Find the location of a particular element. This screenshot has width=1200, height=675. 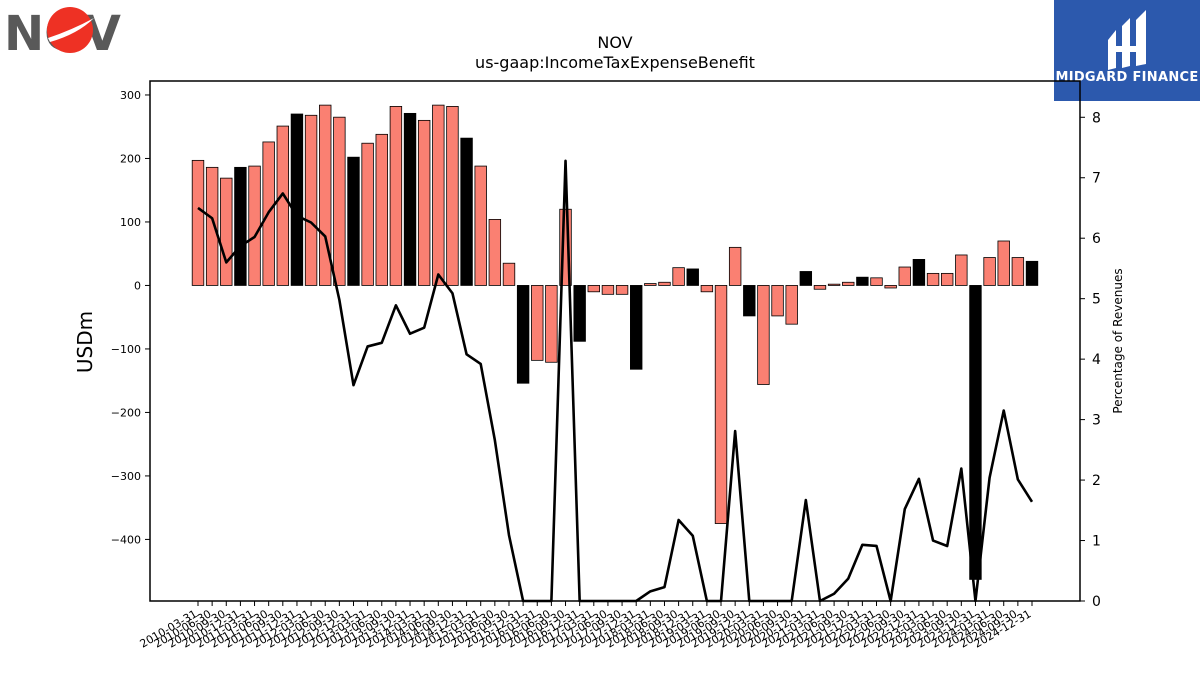

y-tick-label: −200 is located at coordinates (126, 412).